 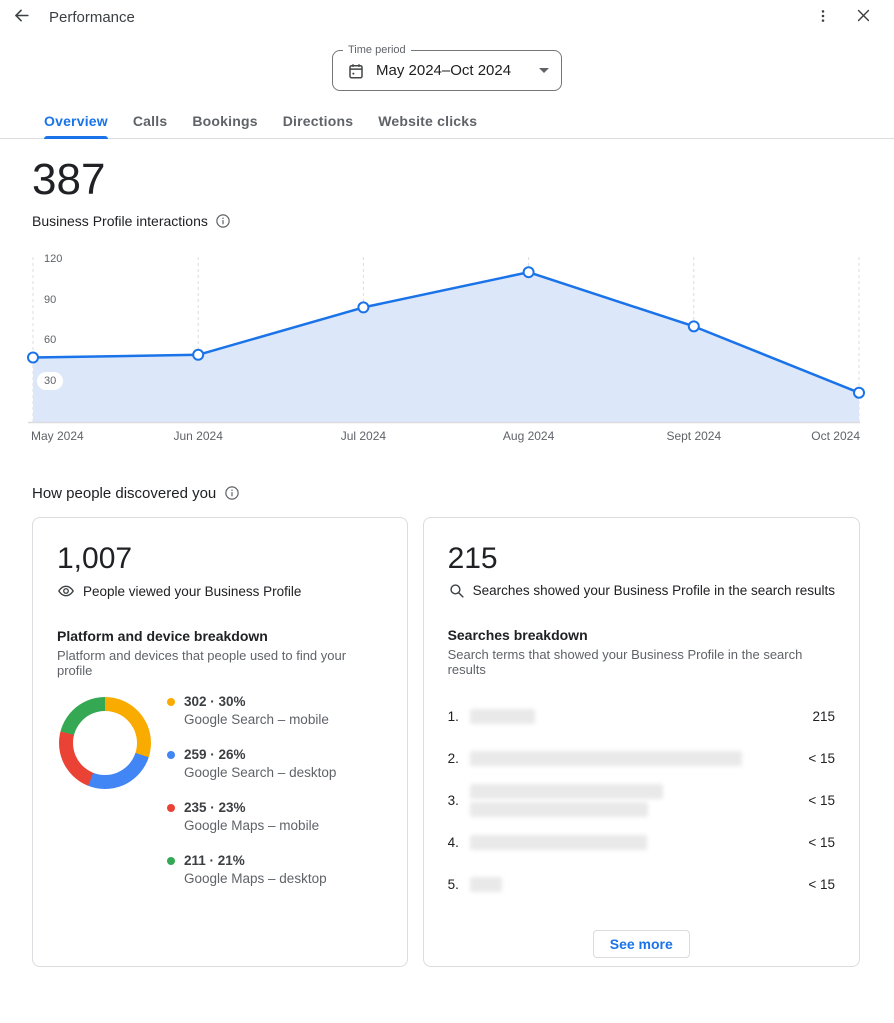 I want to click on search-term-row: 4. < 15, so click(x=641, y=842).